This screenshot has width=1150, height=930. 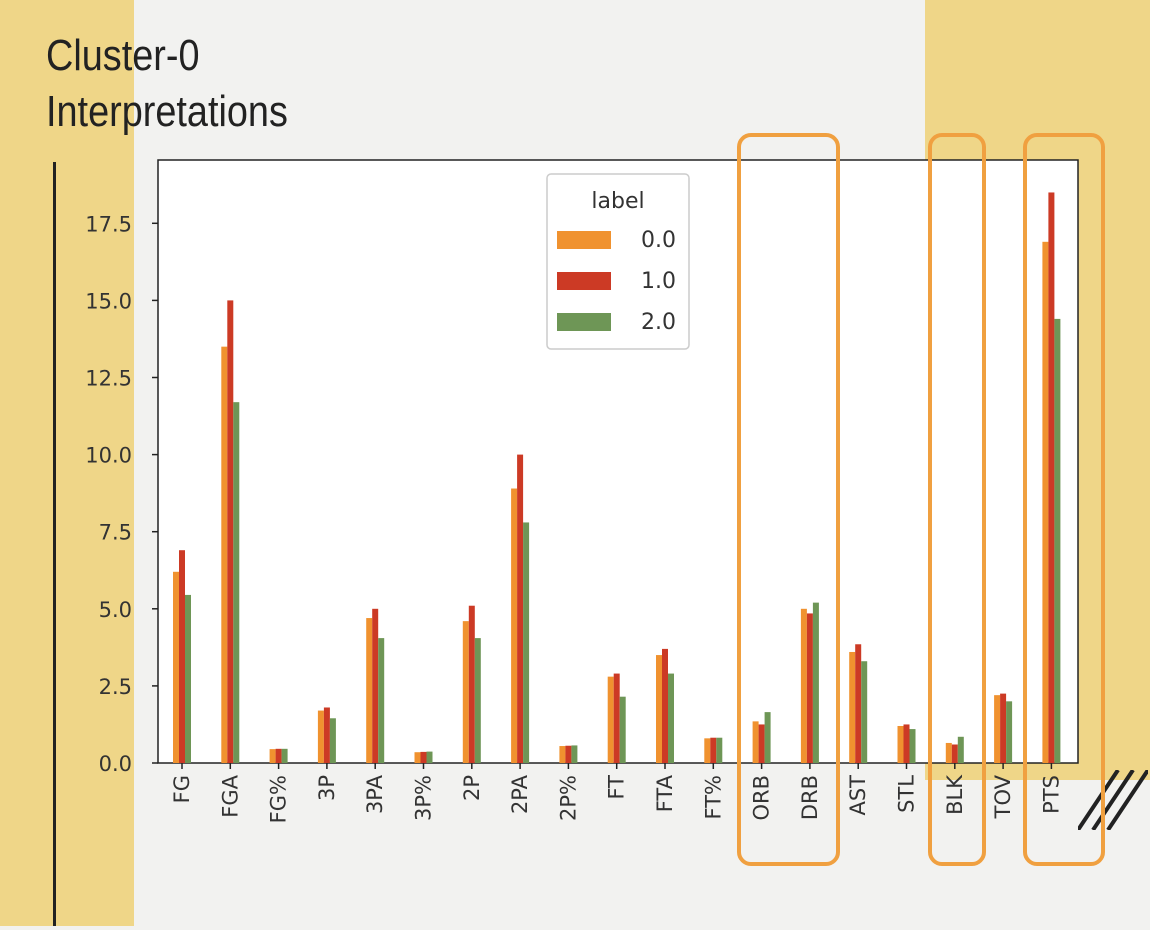 I want to click on bar-3PA-series-0.0, so click(x=369, y=690).